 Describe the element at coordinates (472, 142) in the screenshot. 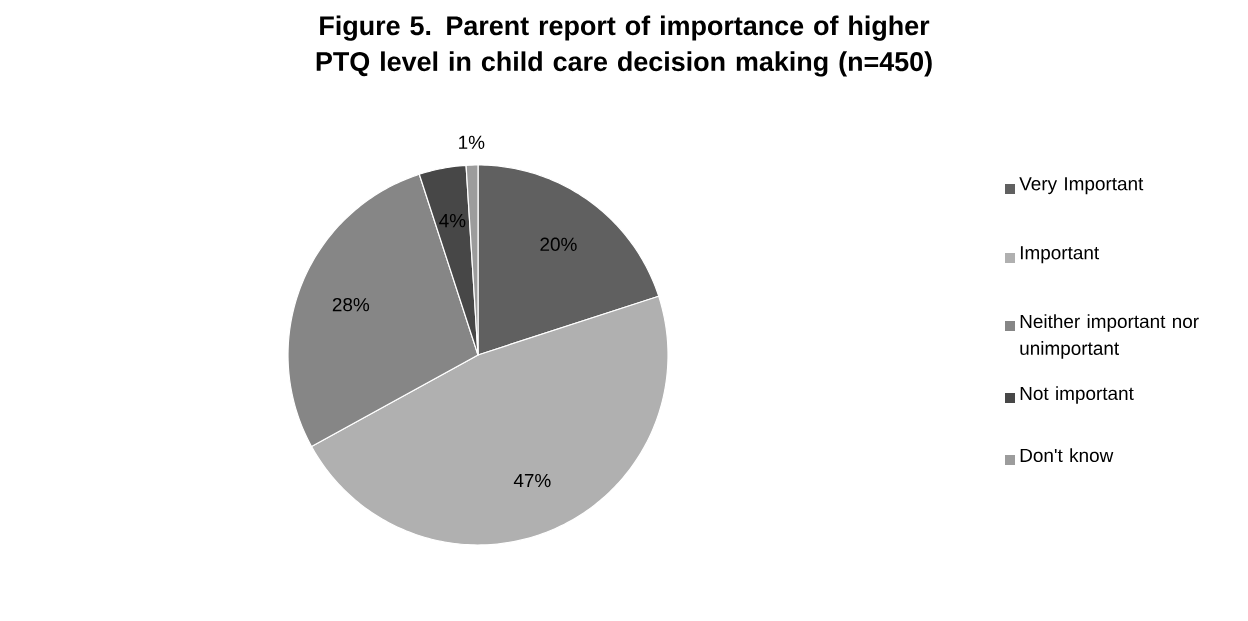

I see `data-label: 1%` at that location.